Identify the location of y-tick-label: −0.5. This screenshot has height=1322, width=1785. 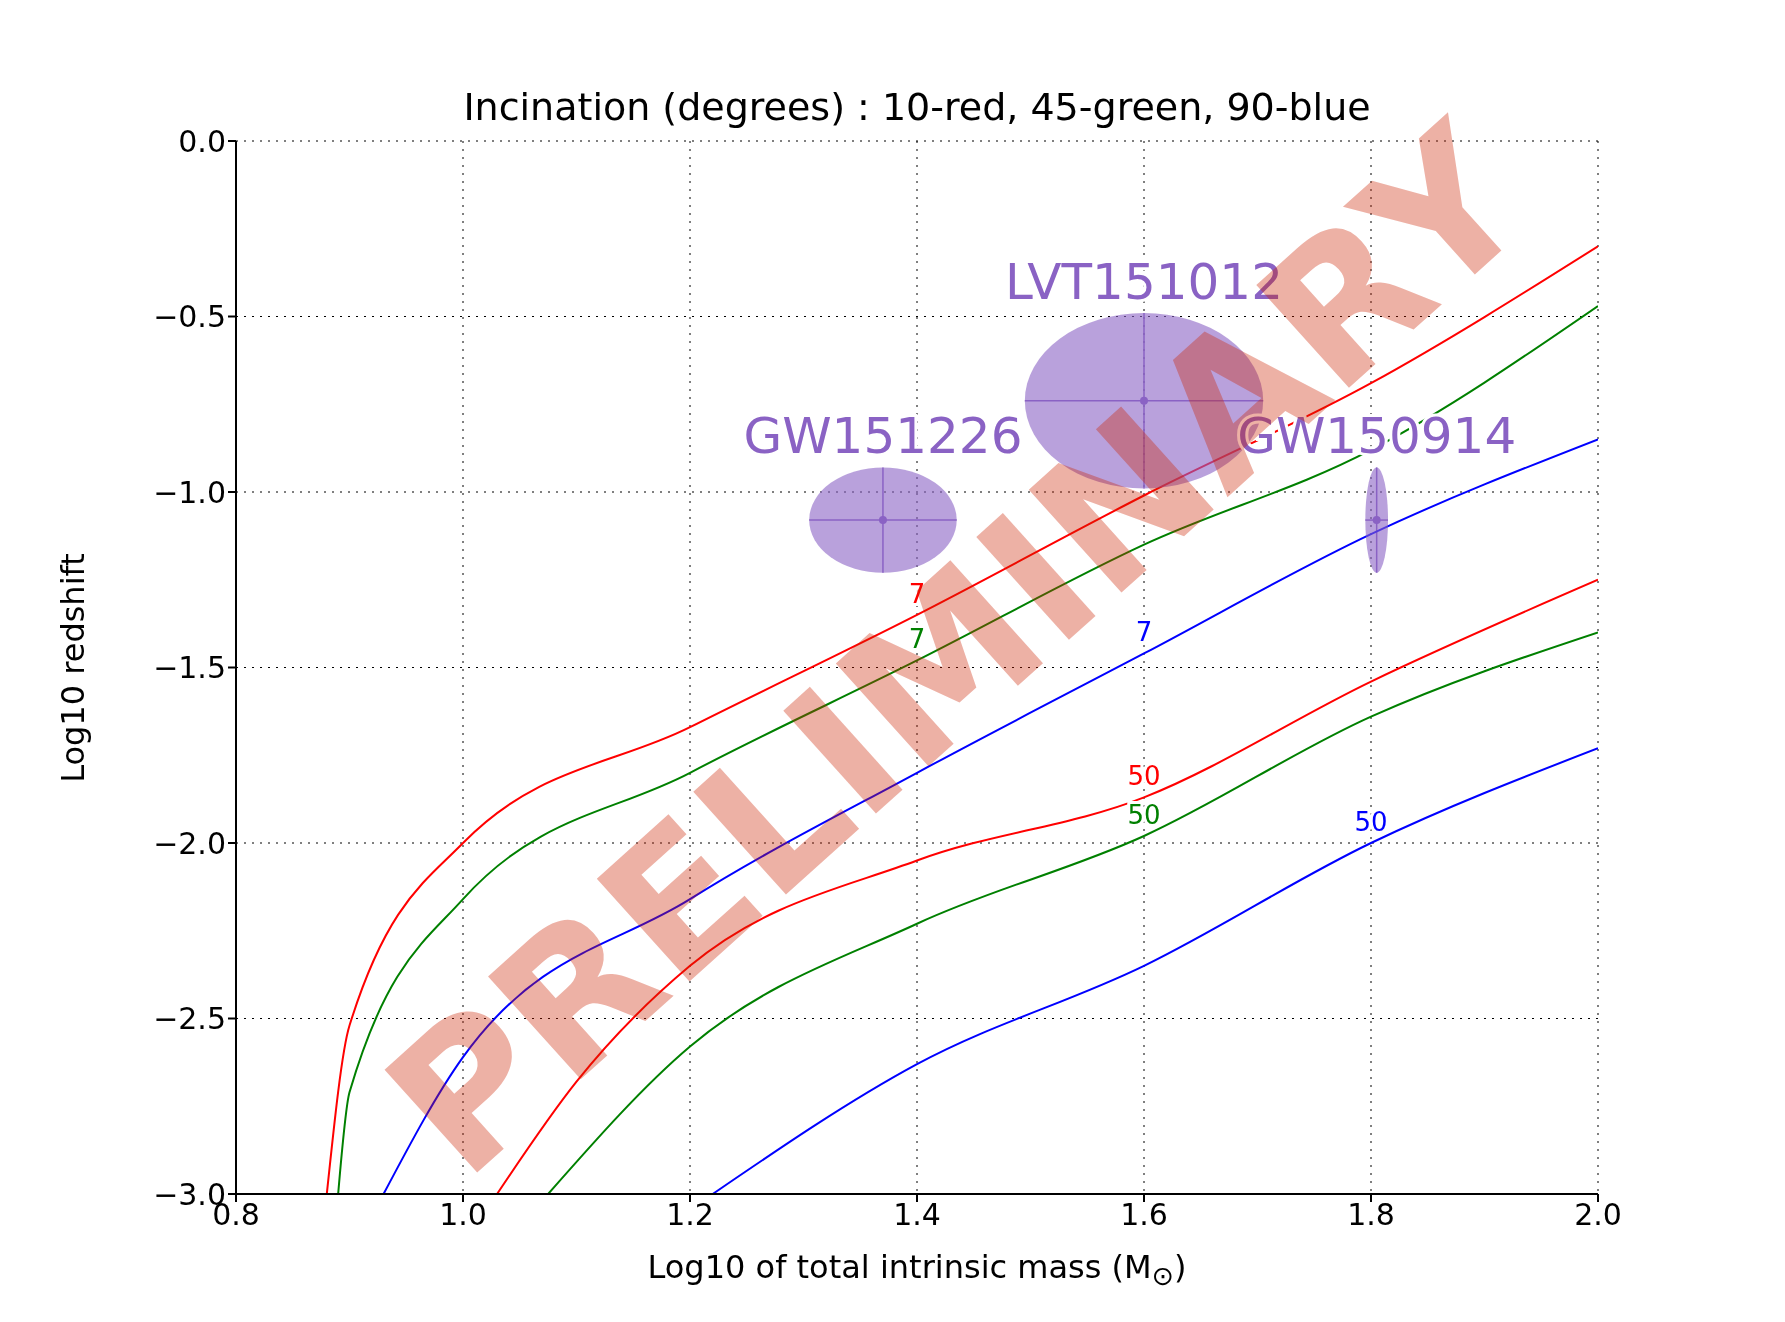
(189, 317).